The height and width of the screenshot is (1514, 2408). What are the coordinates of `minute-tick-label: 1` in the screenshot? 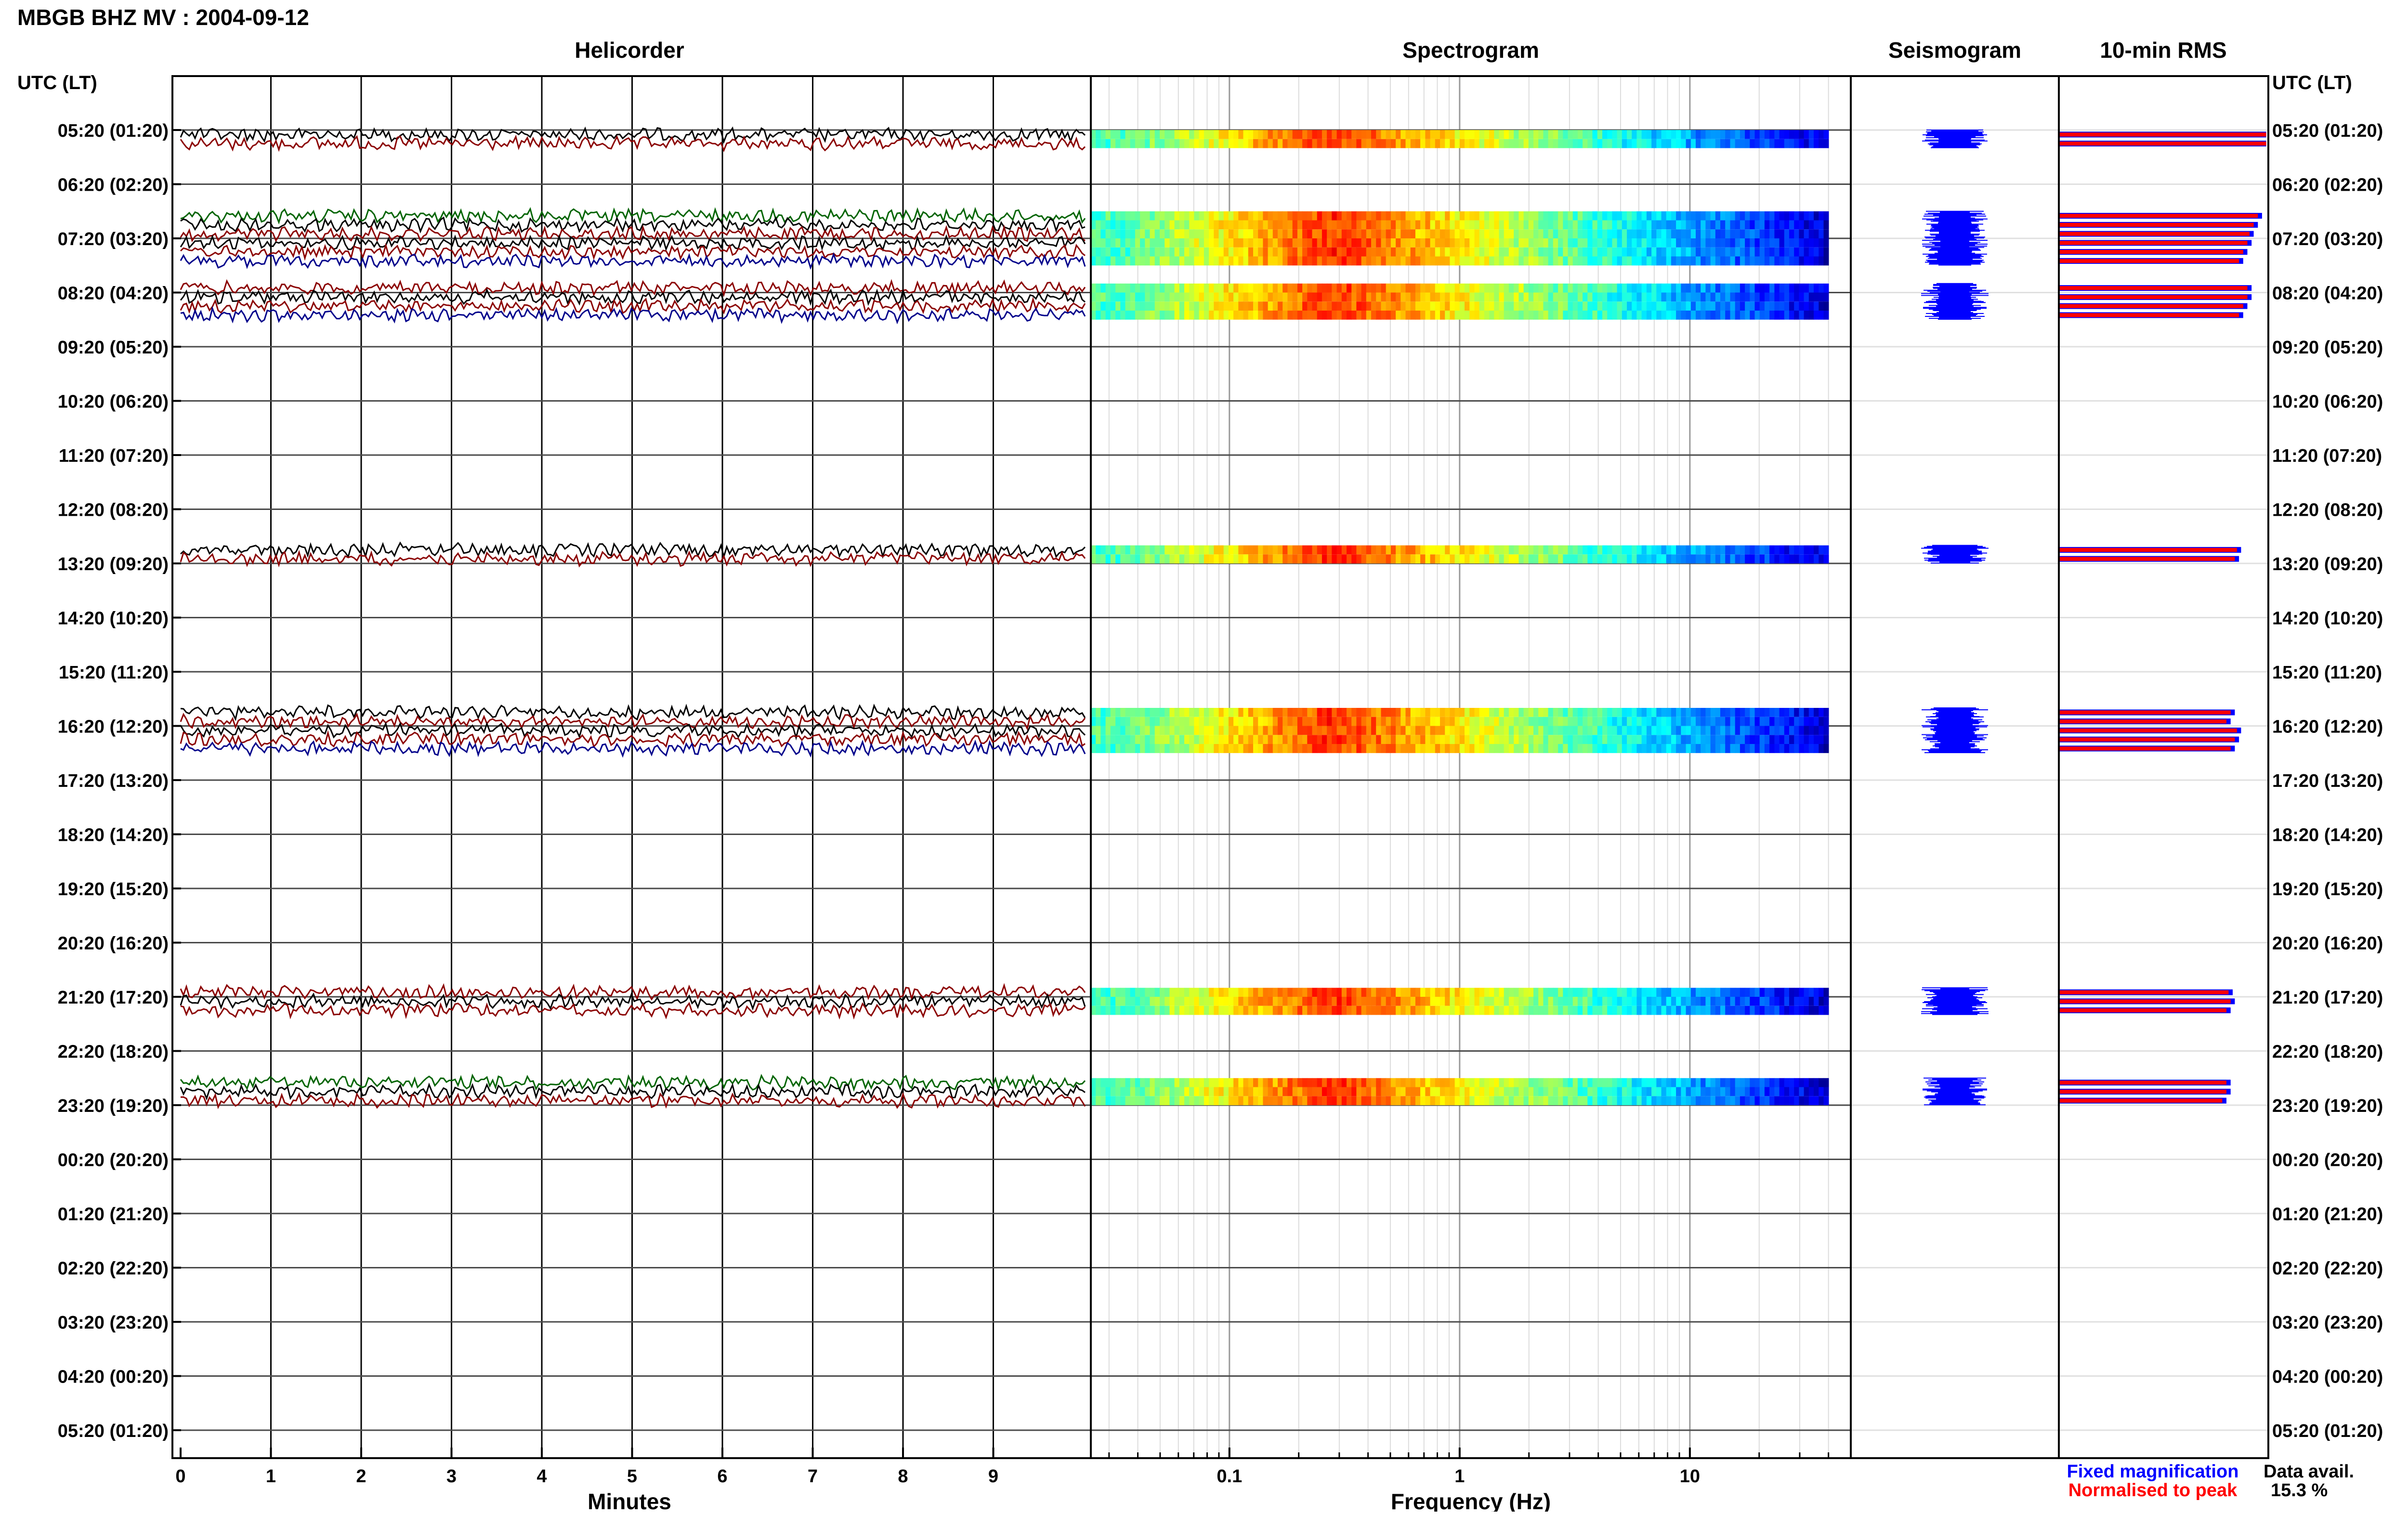 It's located at (271, 1476).